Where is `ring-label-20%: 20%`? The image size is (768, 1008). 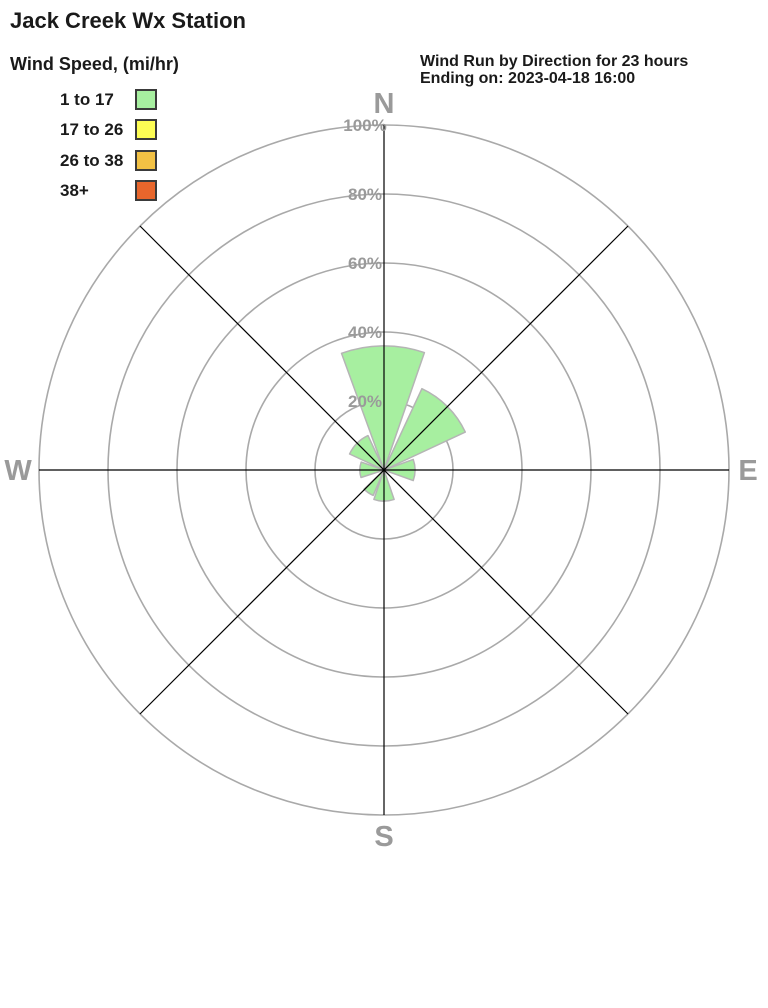
ring-label-20%: 20% is located at coordinates (365, 401).